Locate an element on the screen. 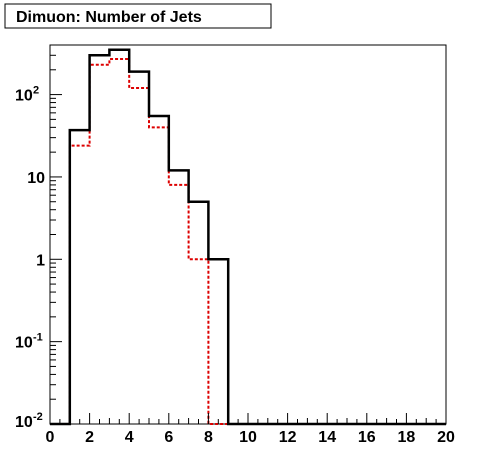 The image size is (496, 472). y-tick-label: 10 2 is located at coordinates (27, 95).